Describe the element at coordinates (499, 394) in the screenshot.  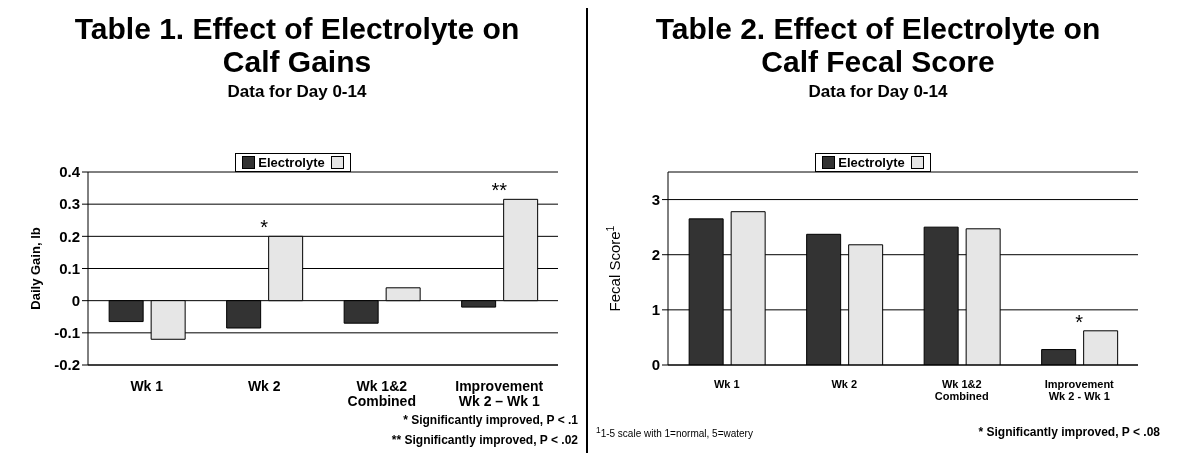
I see `x-tick-label: Improvement Wk 2 – Wk 1` at that location.